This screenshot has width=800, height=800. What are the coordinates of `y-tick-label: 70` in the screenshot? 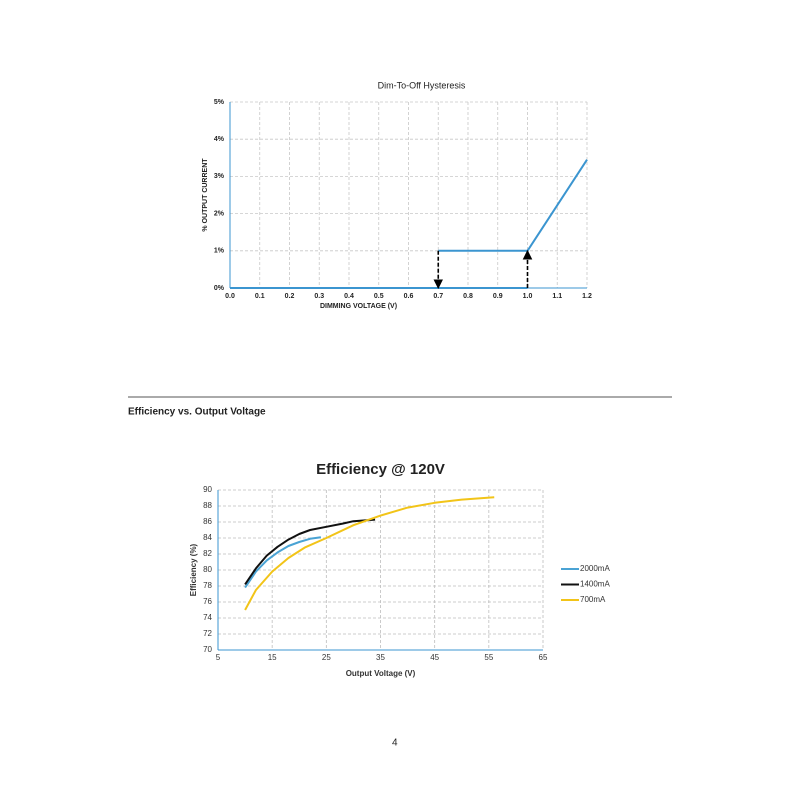 It's located at (207, 649).